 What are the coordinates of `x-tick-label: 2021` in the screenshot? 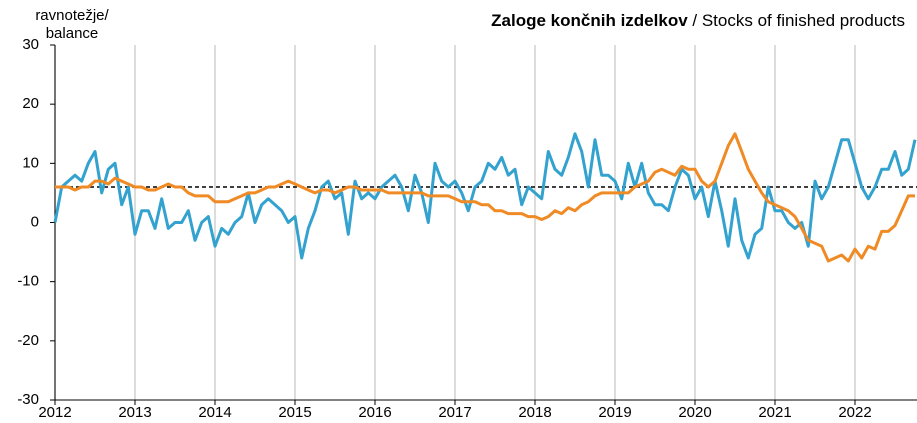 It's located at (774, 412).